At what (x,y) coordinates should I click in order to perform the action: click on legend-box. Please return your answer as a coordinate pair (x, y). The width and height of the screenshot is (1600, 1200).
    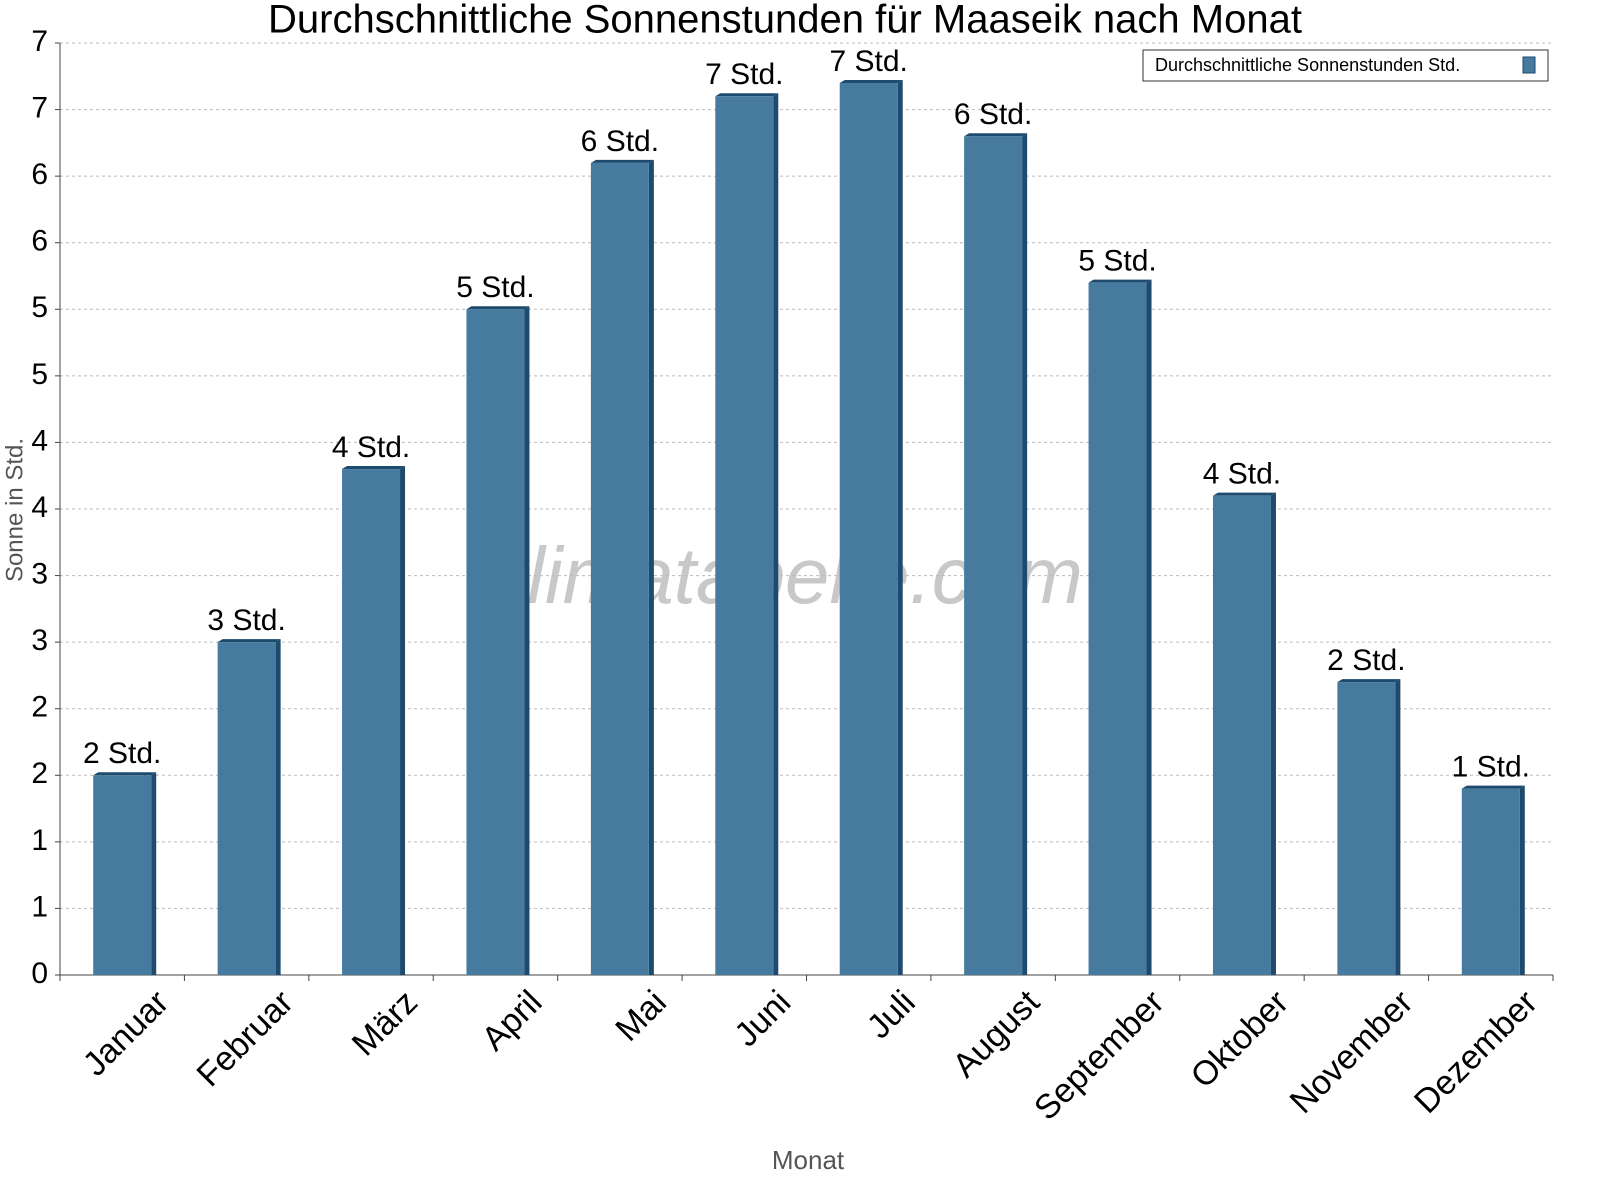
    Looking at the image, I should click on (1345, 65).